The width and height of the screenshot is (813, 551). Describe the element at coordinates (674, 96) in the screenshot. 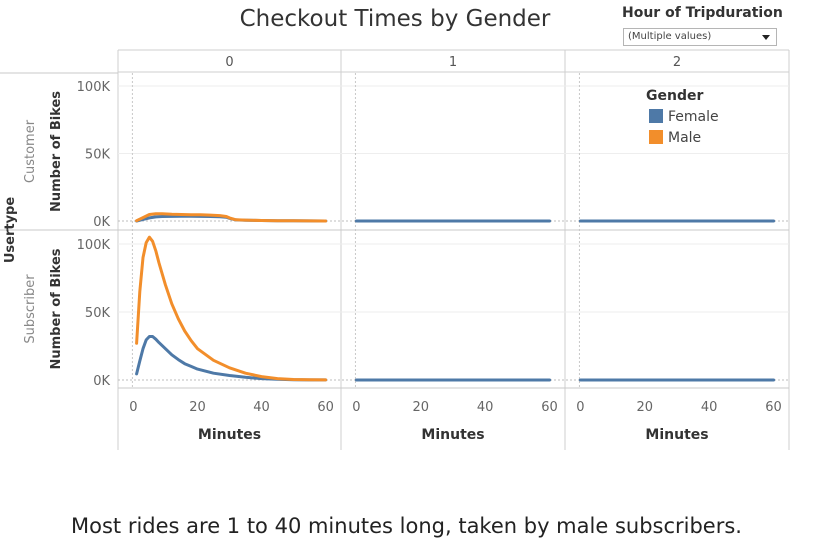

I see `legend-title: Gender` at that location.